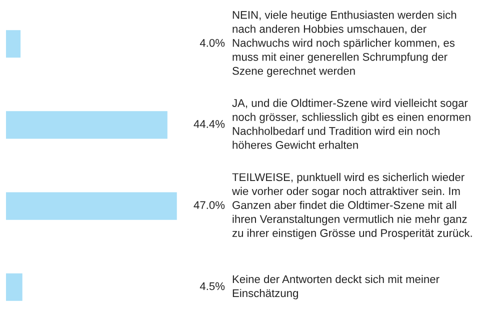 This screenshot has height=331, width=480. What do you see at coordinates (352, 206) in the screenshot?
I see `y-tick-label: TEILWEISE, punktuell wird es sicherlich wieder wie vorher oder sogar noch attraktiver sein. Im Ganzen aber findet die Oldtimer-Szene mit all ihren Veranstaltungen vermutlich nie mehr ganz zu ihrer einstigen Grösse und Prosperität zurück.` at bounding box center [352, 206].